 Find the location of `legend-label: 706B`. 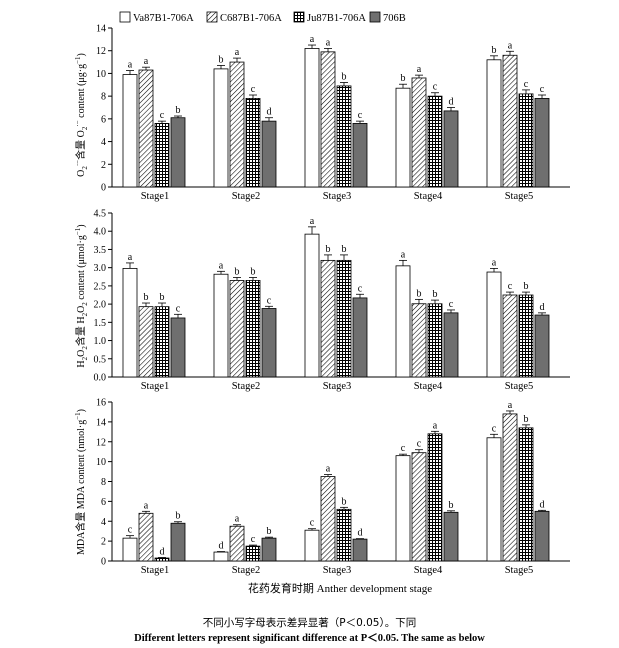

legend-label: 706B is located at coordinates (394, 18).